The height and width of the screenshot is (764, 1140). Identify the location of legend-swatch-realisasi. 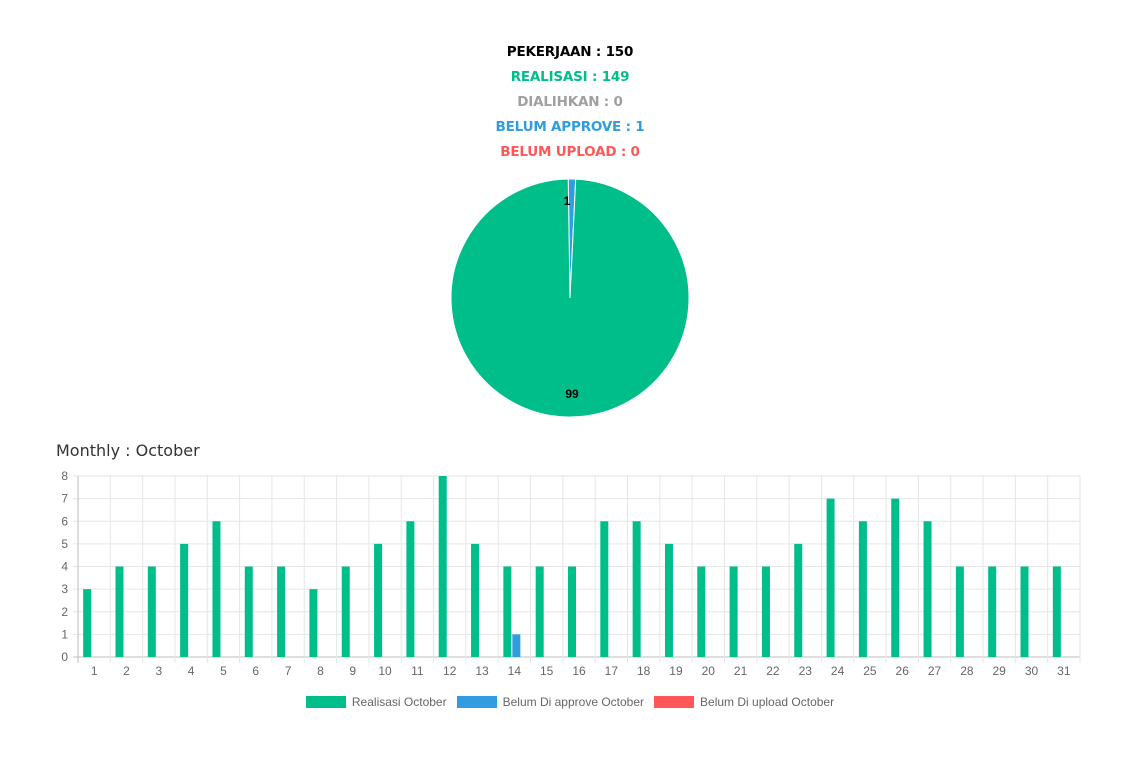
(325, 702).